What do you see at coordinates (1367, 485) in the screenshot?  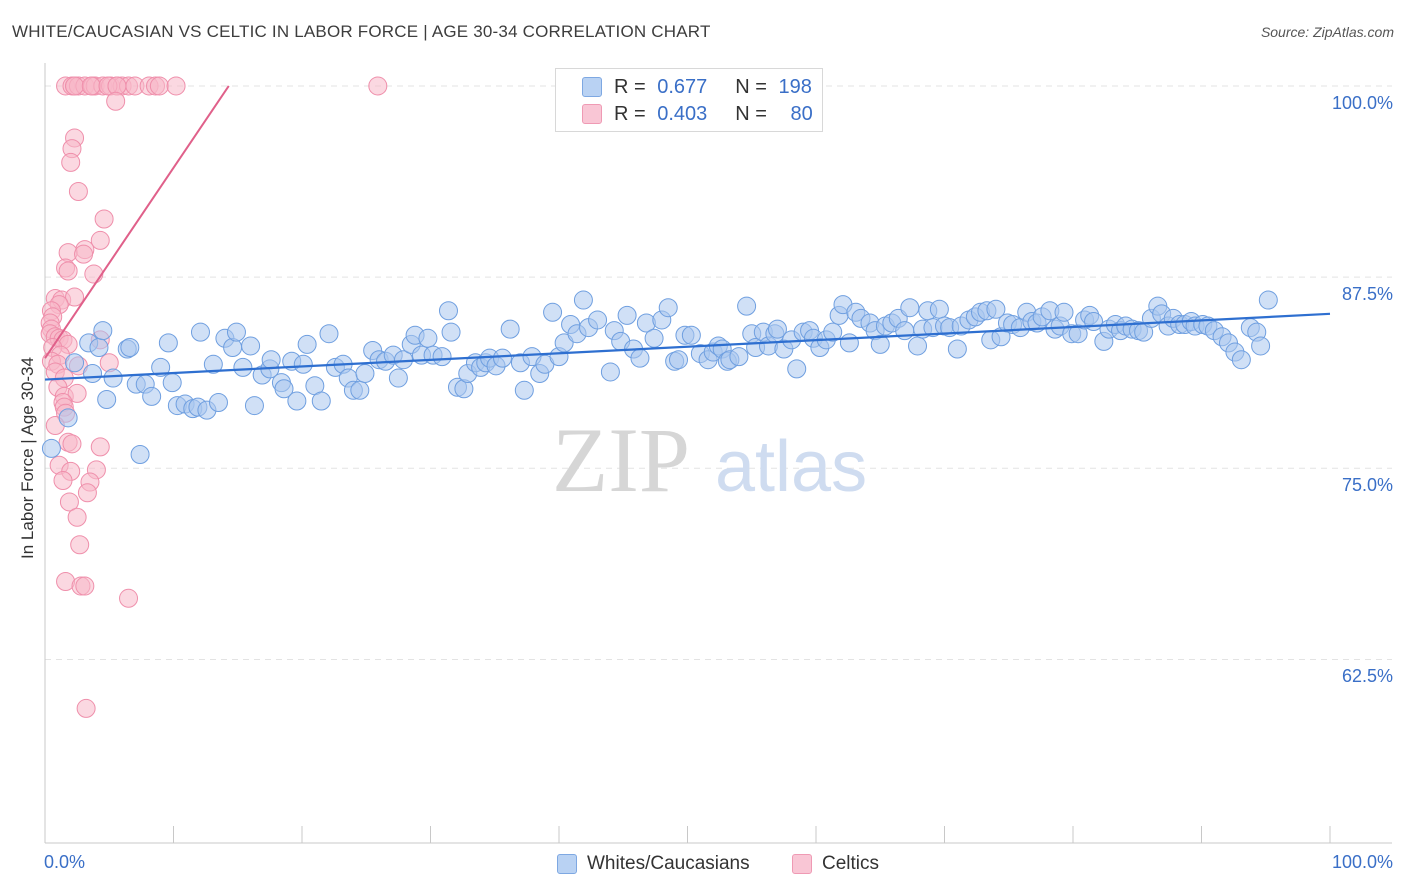 I see `y-tick-label: 75.0%` at bounding box center [1367, 485].